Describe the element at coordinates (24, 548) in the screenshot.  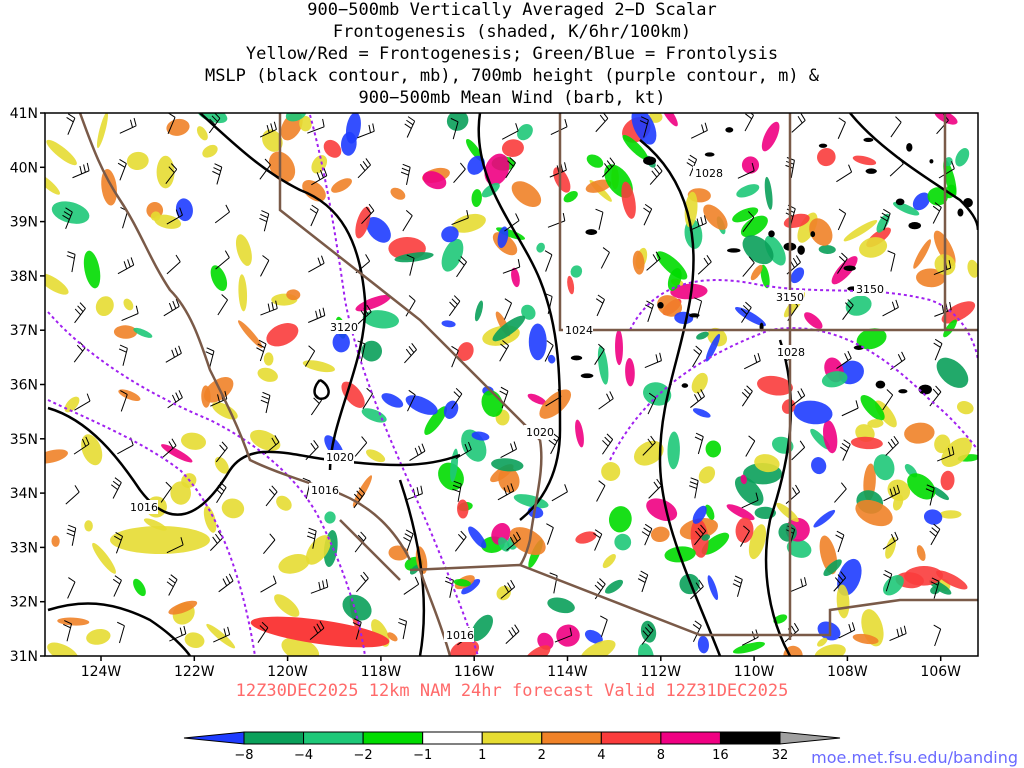
I see `lat-tick-label: 33N` at that location.